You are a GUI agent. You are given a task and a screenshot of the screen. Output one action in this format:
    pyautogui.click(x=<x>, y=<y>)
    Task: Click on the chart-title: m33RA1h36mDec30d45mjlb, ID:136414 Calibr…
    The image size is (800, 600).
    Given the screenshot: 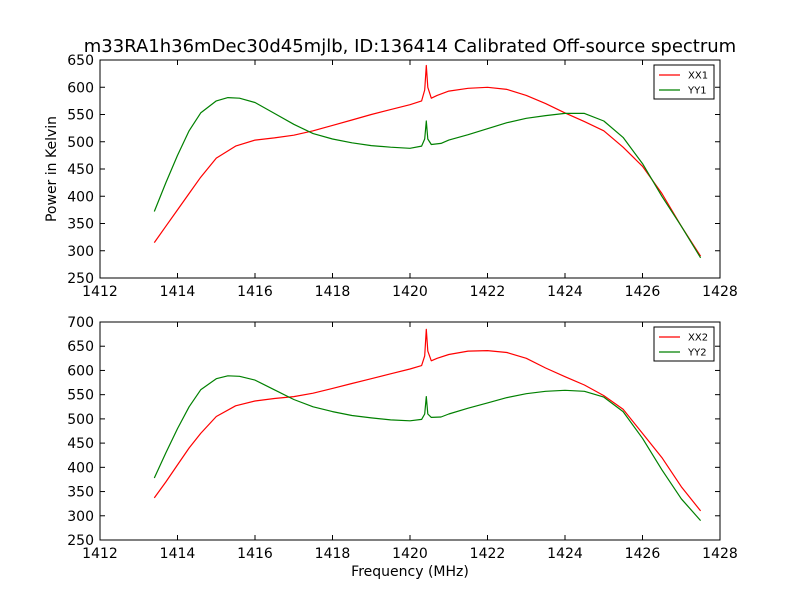 What is the action you would take?
    pyautogui.click(x=410, y=46)
    